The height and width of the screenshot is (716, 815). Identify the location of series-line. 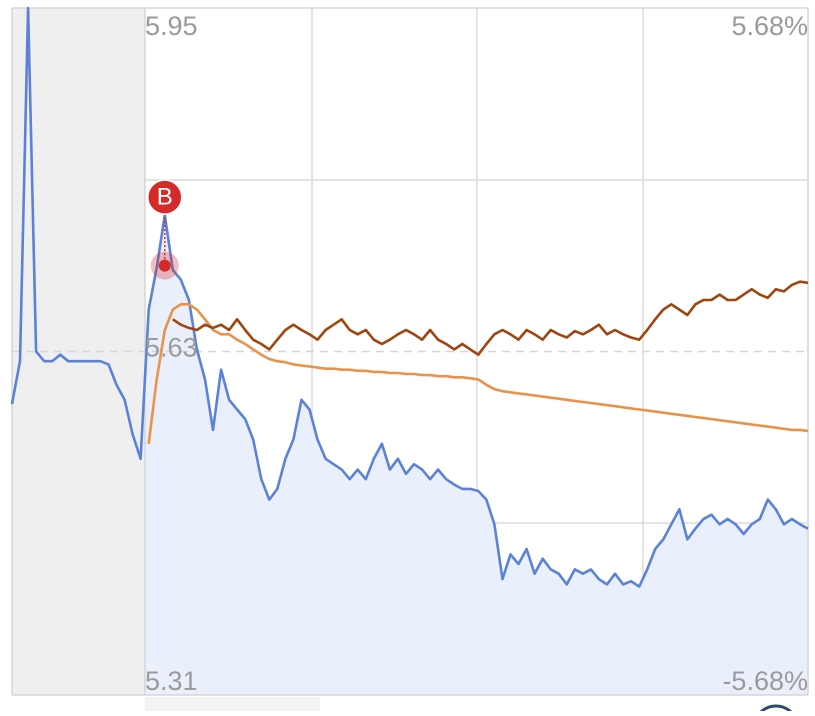
(490, 318).